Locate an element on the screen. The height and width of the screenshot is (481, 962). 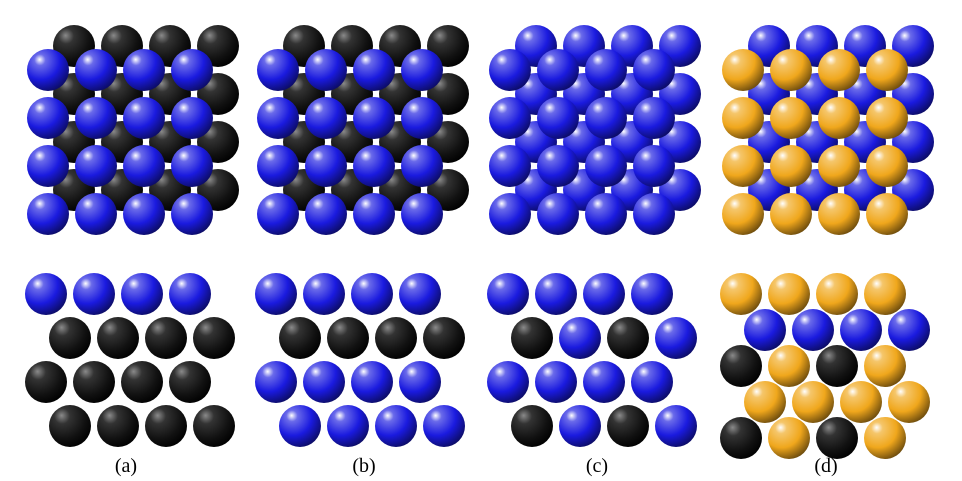
panel-d-top-view is located at coordinates (828, 130).